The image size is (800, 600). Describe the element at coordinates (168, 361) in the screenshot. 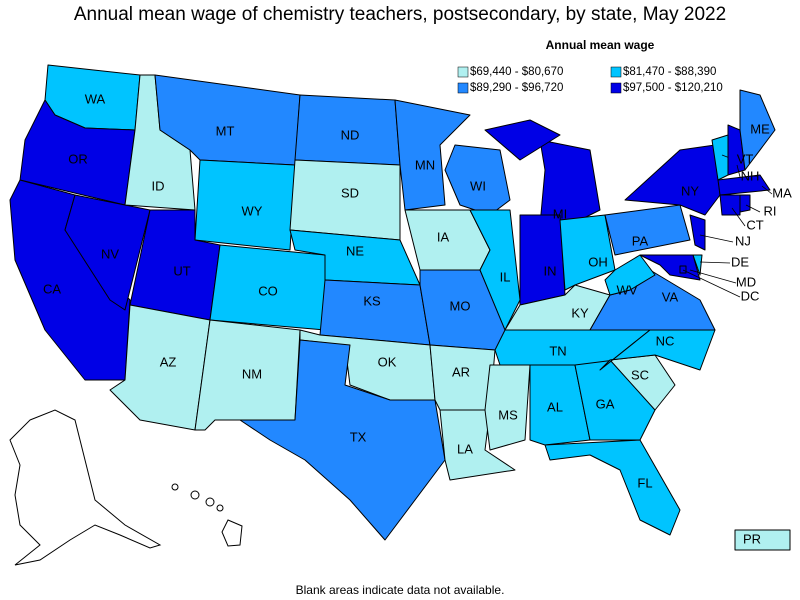

I see `state-label: AZ` at that location.